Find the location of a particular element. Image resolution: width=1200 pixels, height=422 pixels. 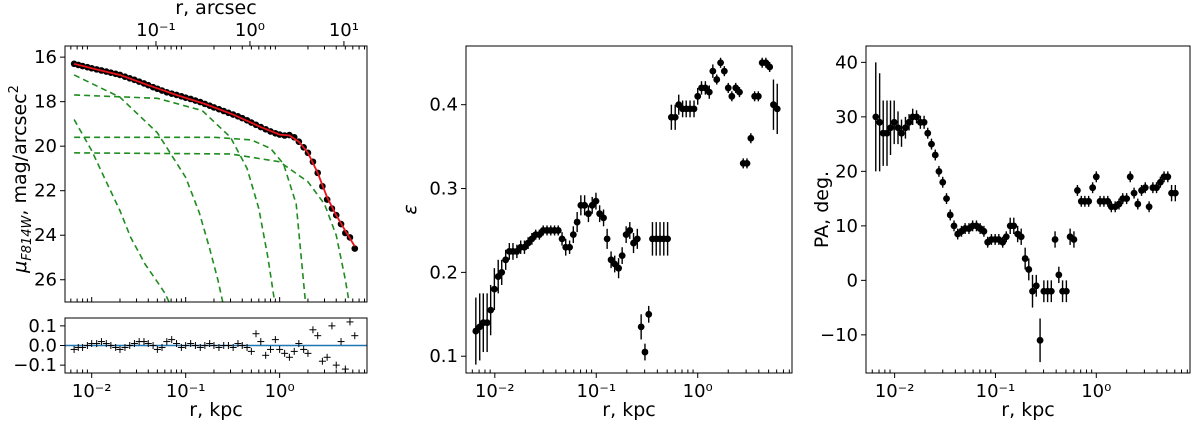

y-tick-label: 18 is located at coordinates (45, 102).